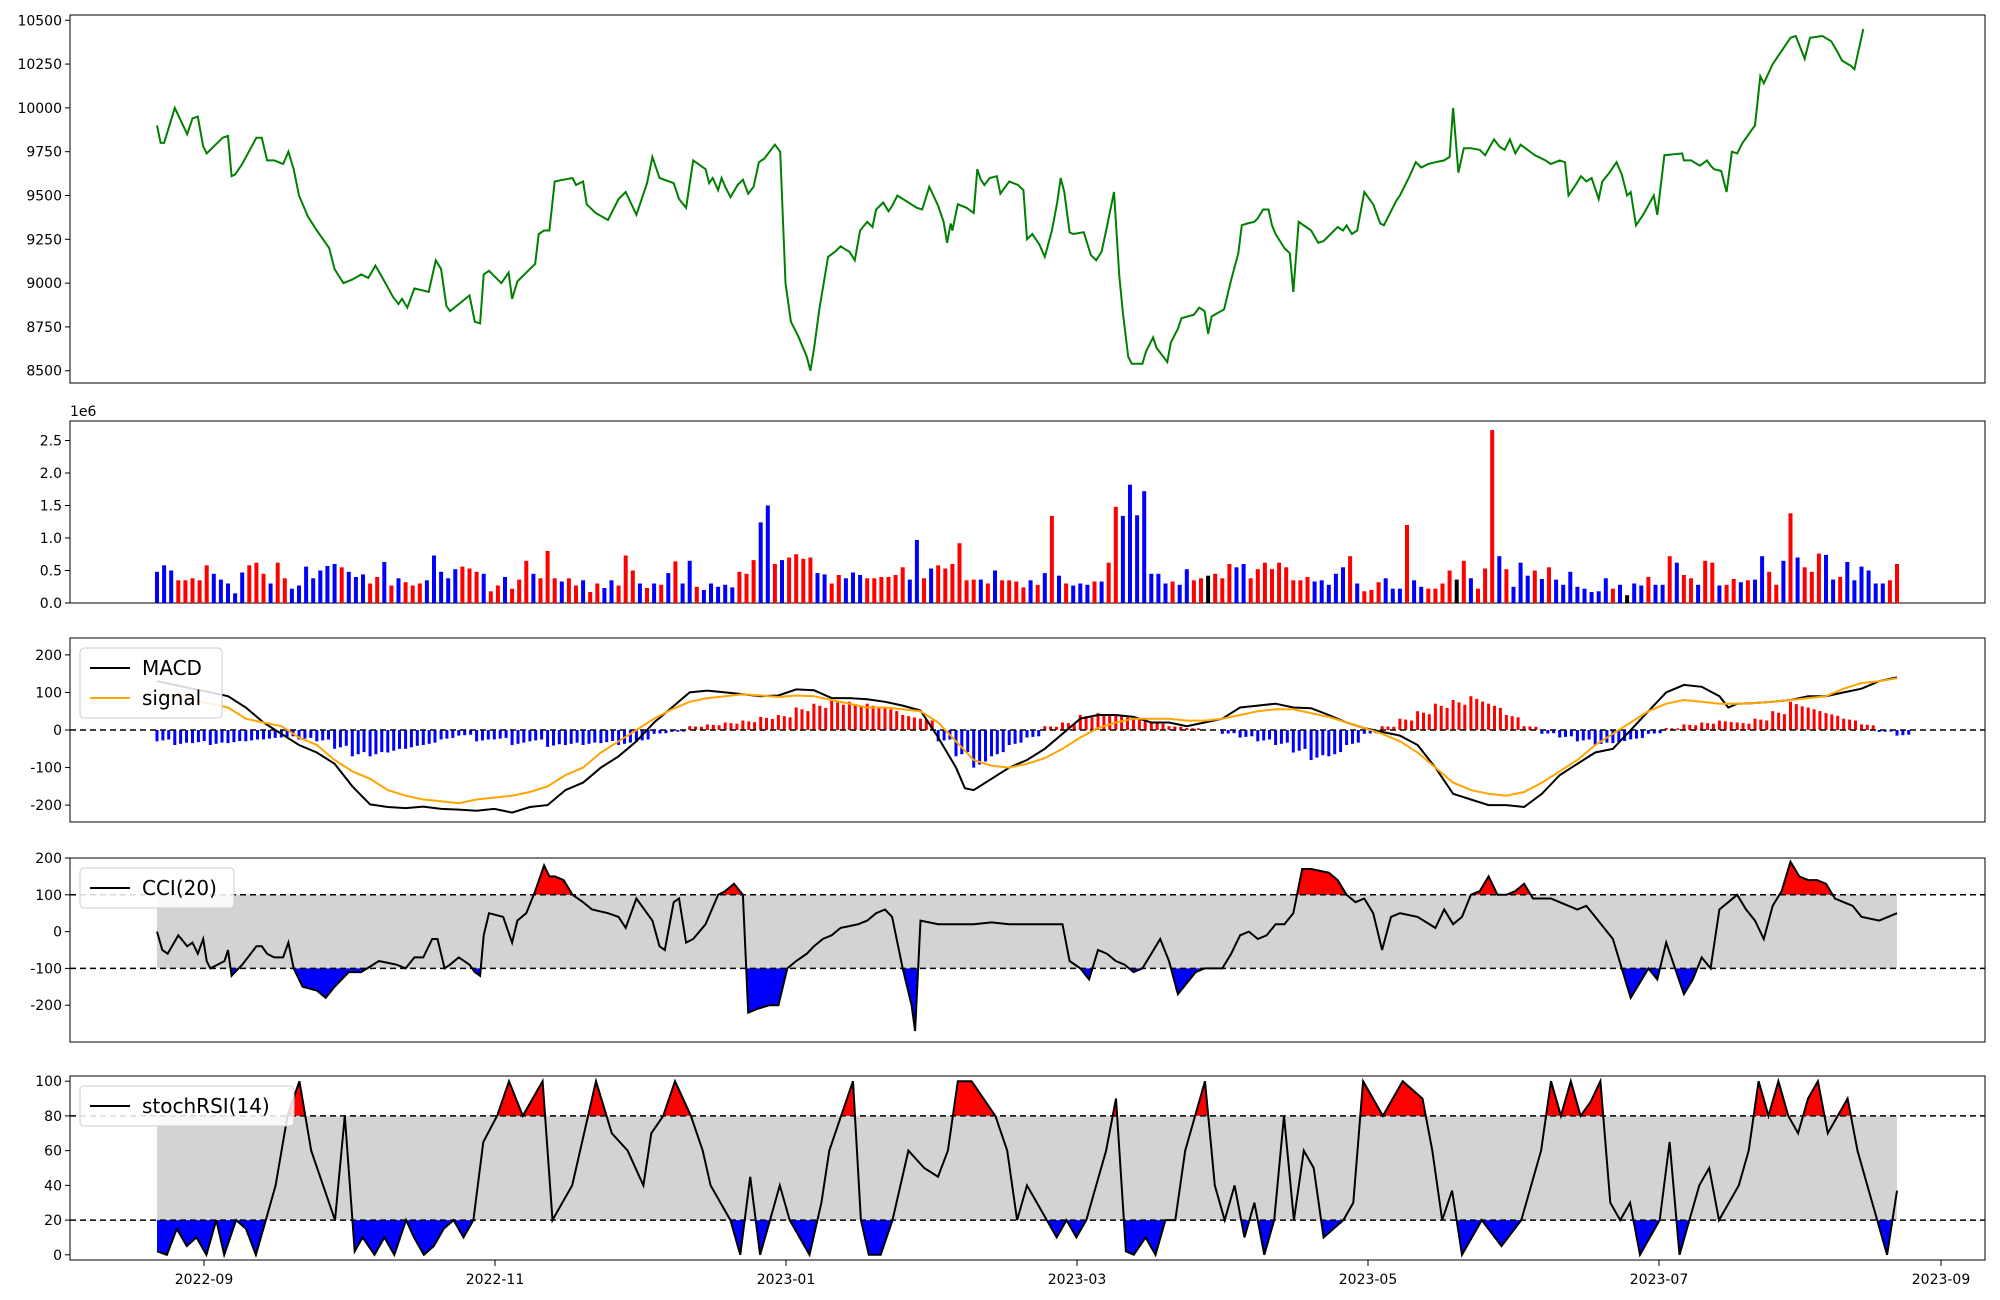 Image resolution: width=2000 pixels, height=1300 pixels. I want to click on y-tick-label: 1.5, so click(51, 507).